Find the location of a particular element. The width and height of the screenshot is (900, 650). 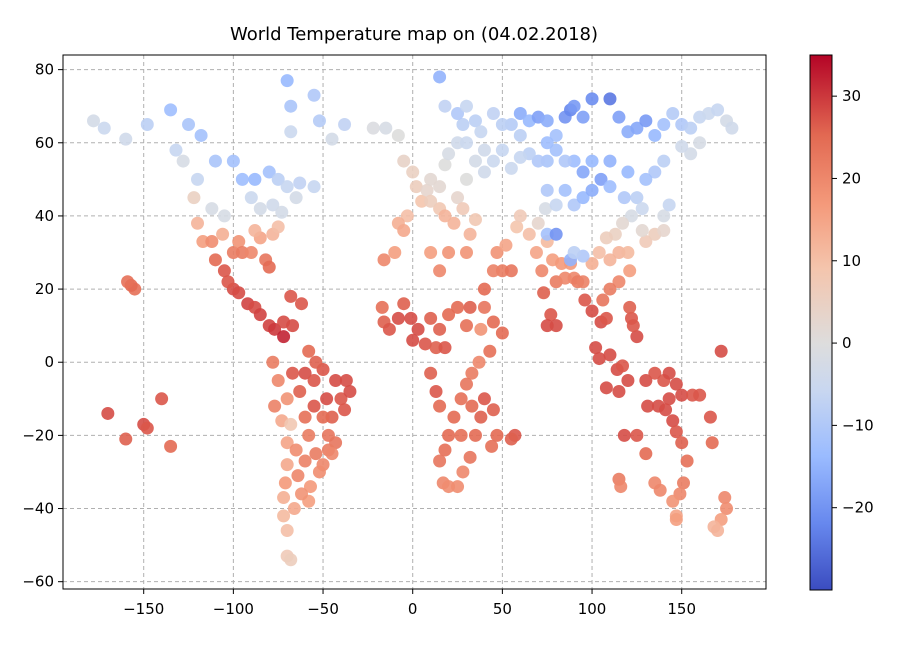

y-tick-label: 20 is located at coordinates (44, 289).